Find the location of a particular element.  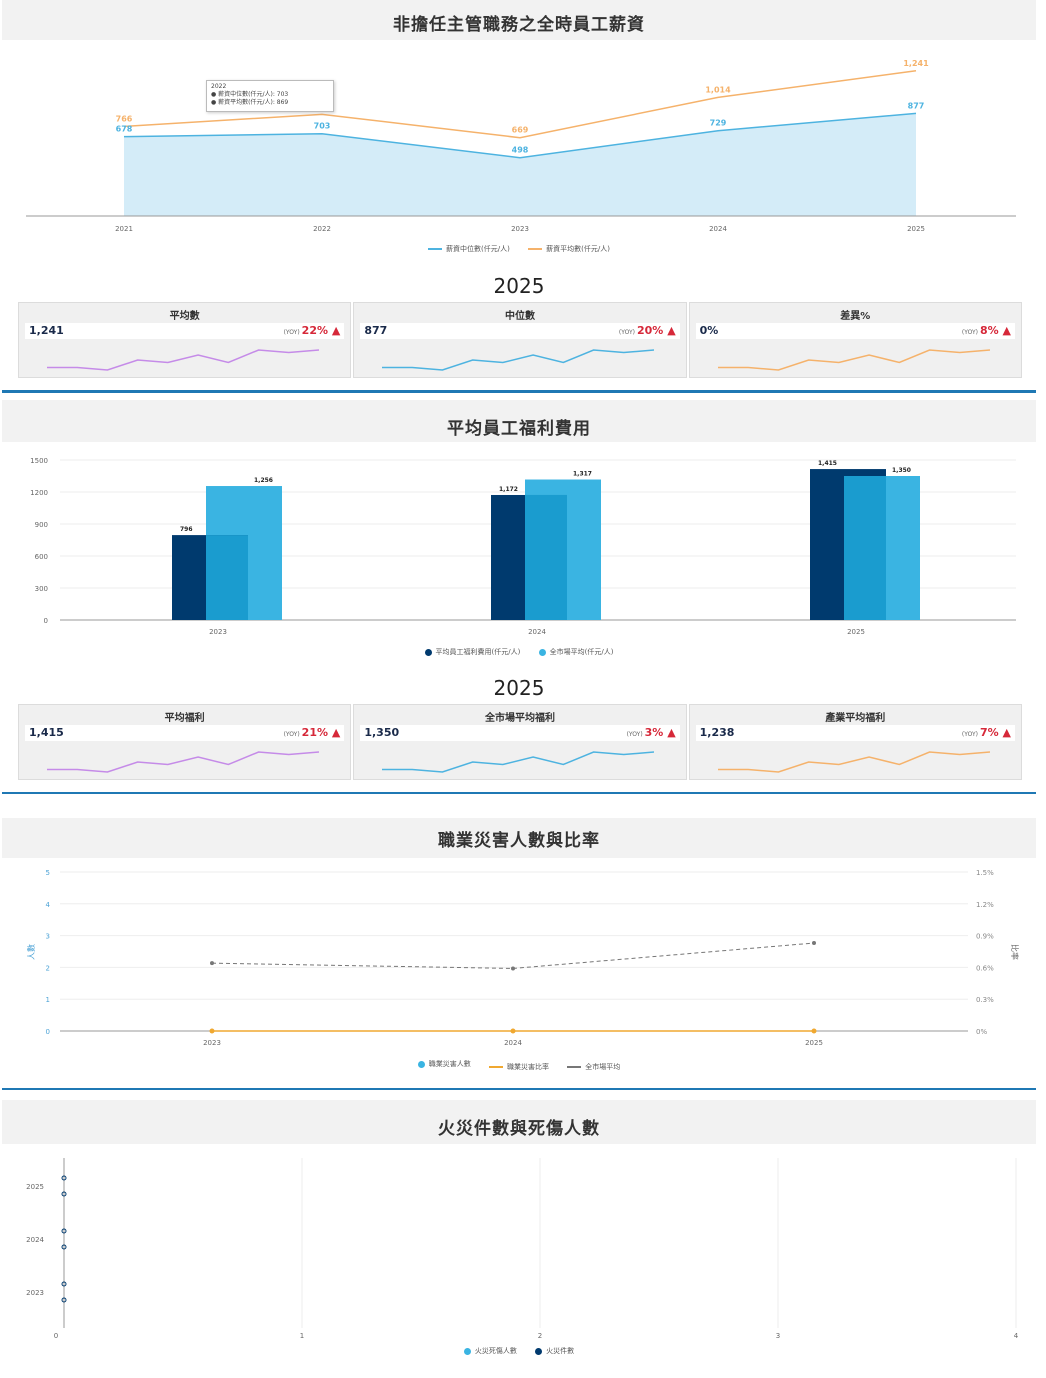

median-line is located at coordinates (520, 135).